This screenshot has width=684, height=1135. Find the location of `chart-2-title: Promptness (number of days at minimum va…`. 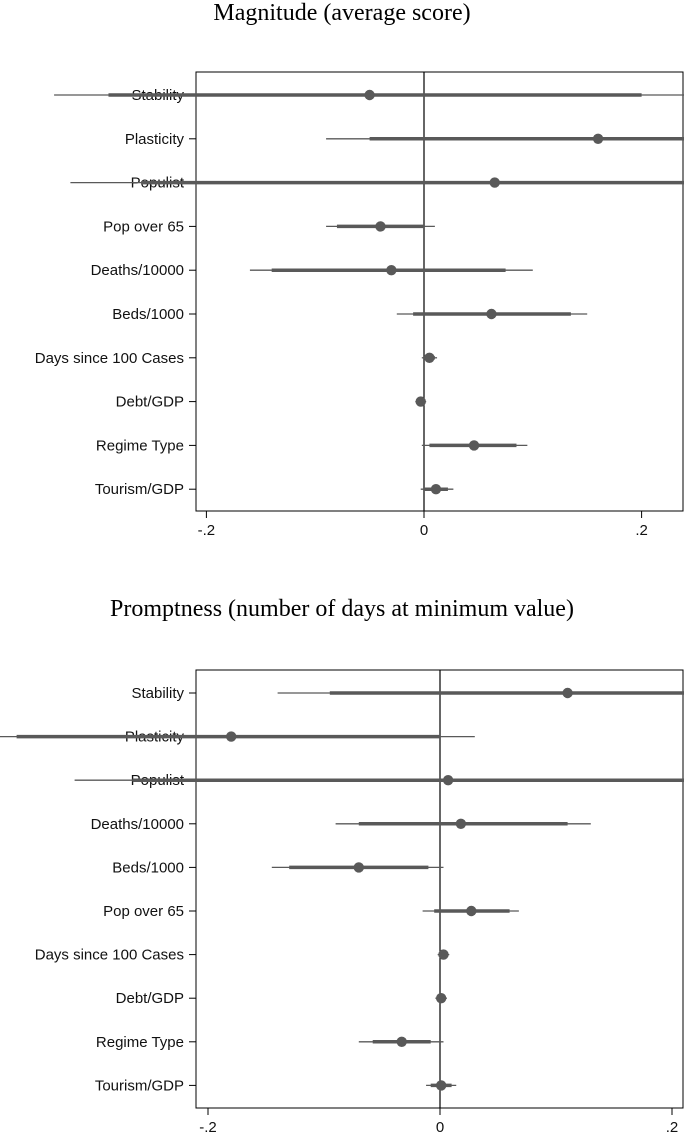

chart-2-title: Promptness (number of days at minimum va… is located at coordinates (342, 609).